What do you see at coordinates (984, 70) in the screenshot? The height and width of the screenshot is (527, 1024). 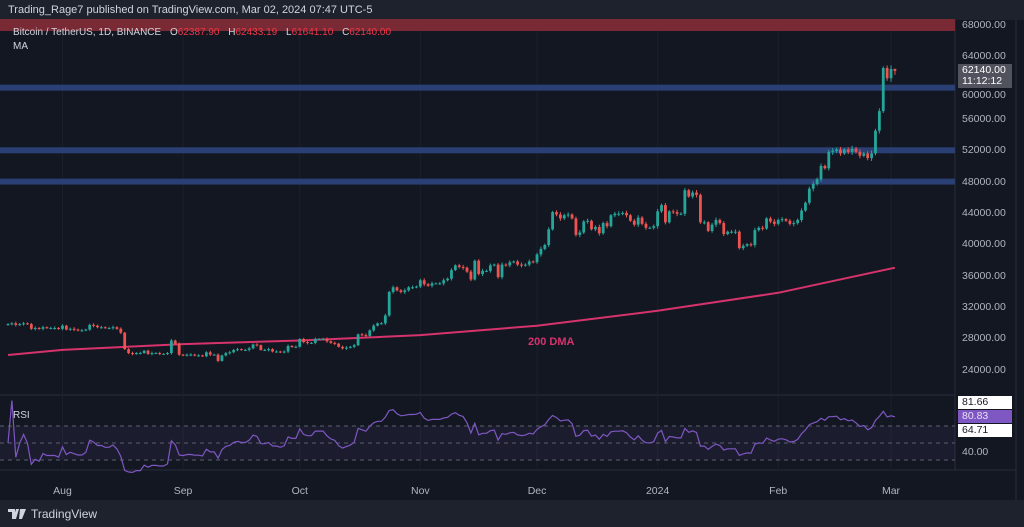 I see `current-price: 62140.00` at bounding box center [984, 70].